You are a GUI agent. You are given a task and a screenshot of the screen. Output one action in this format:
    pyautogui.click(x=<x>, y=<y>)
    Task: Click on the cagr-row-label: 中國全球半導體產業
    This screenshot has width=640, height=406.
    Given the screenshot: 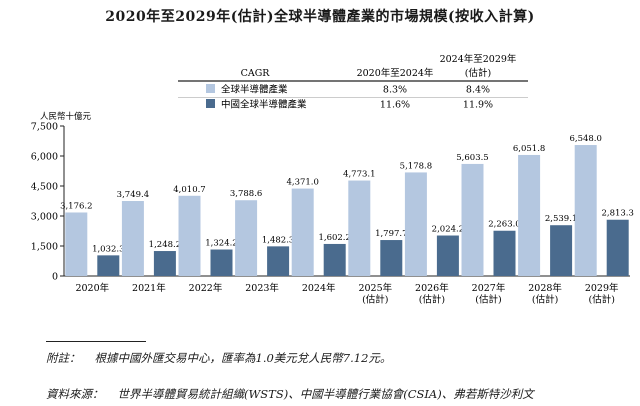 What is the action you would take?
    pyautogui.click(x=264, y=105)
    